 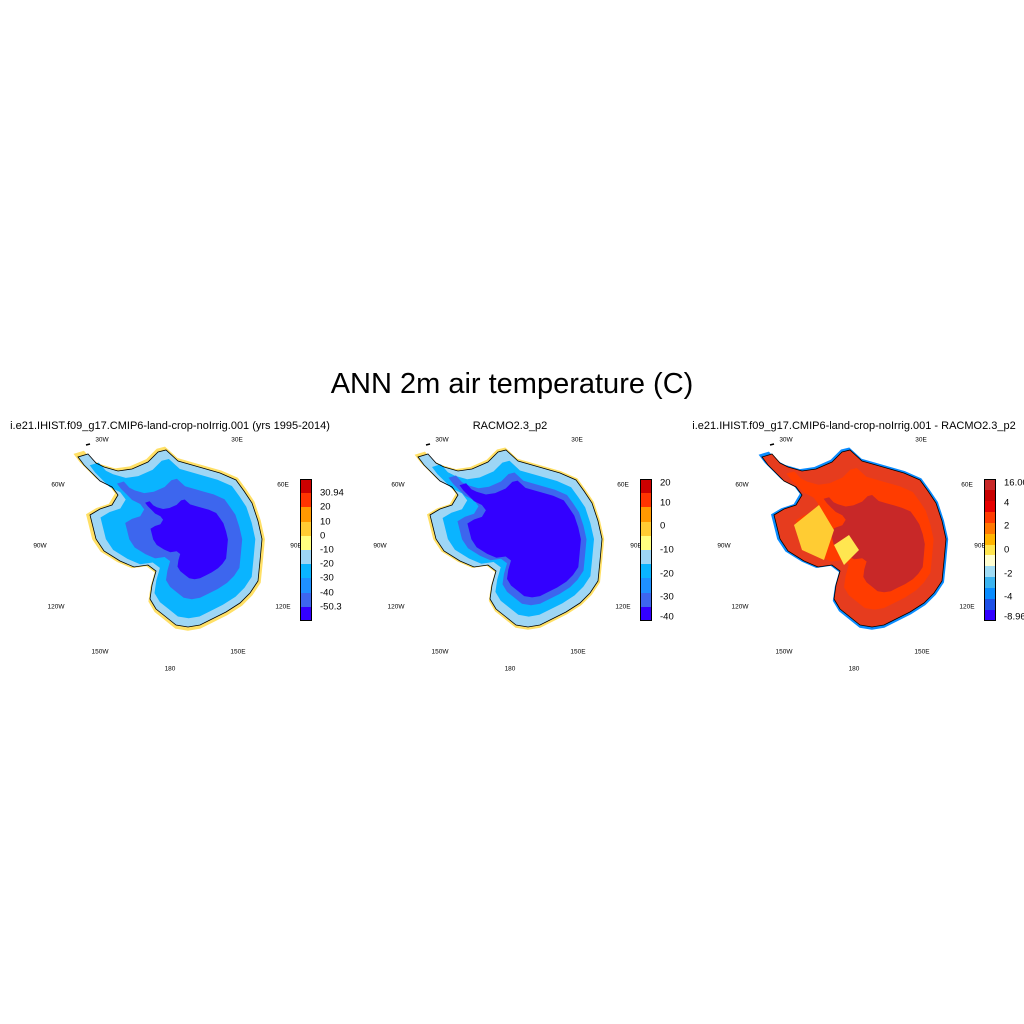 What do you see at coordinates (510, 426) in the screenshot?
I see `panel-title: RACMO2.3_p2` at bounding box center [510, 426].